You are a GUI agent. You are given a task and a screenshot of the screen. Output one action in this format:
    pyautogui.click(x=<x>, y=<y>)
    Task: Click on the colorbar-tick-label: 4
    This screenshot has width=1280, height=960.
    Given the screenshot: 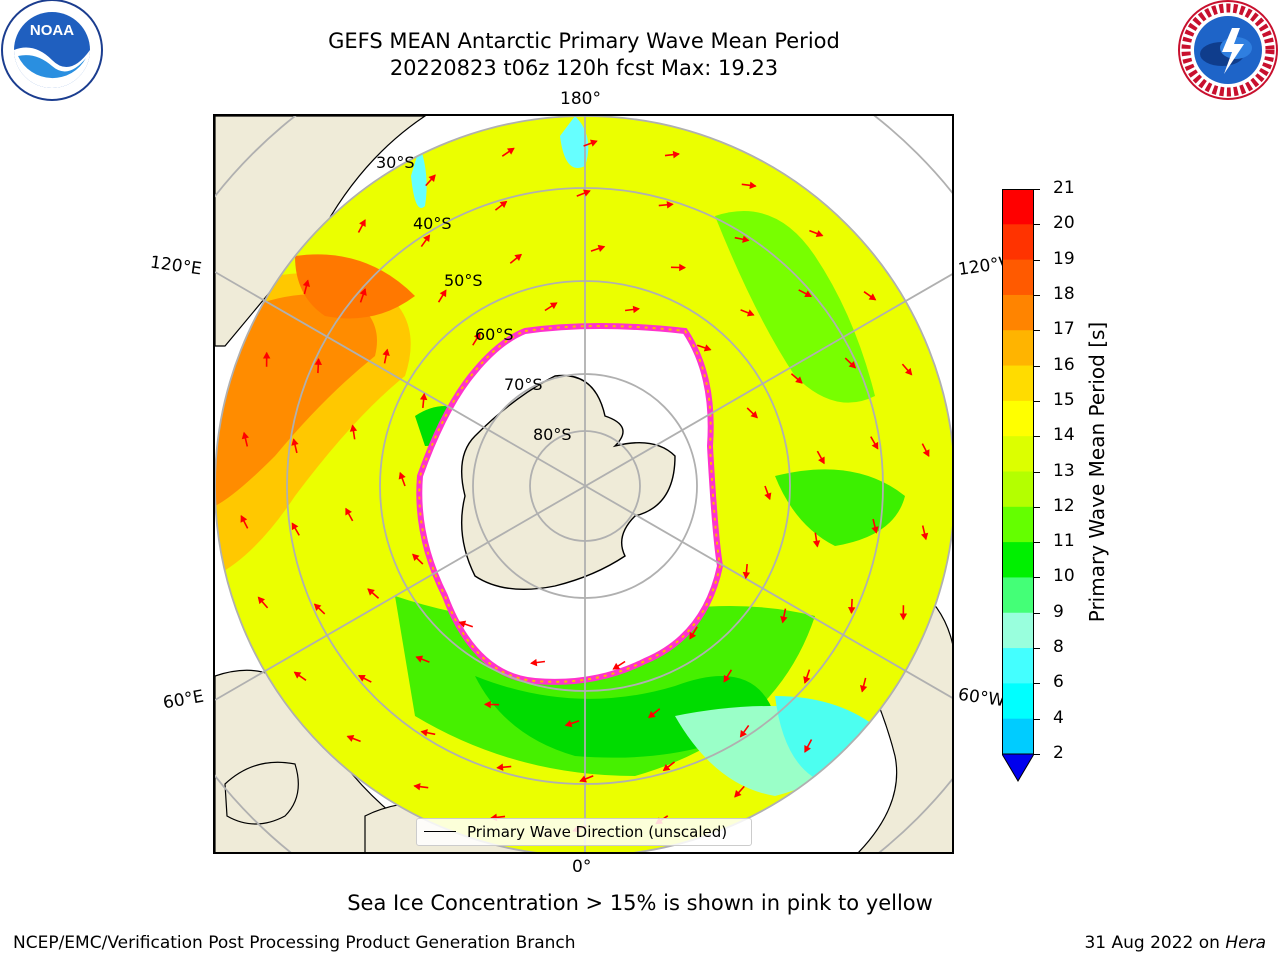 What is the action you would take?
    pyautogui.click(x=1058, y=717)
    